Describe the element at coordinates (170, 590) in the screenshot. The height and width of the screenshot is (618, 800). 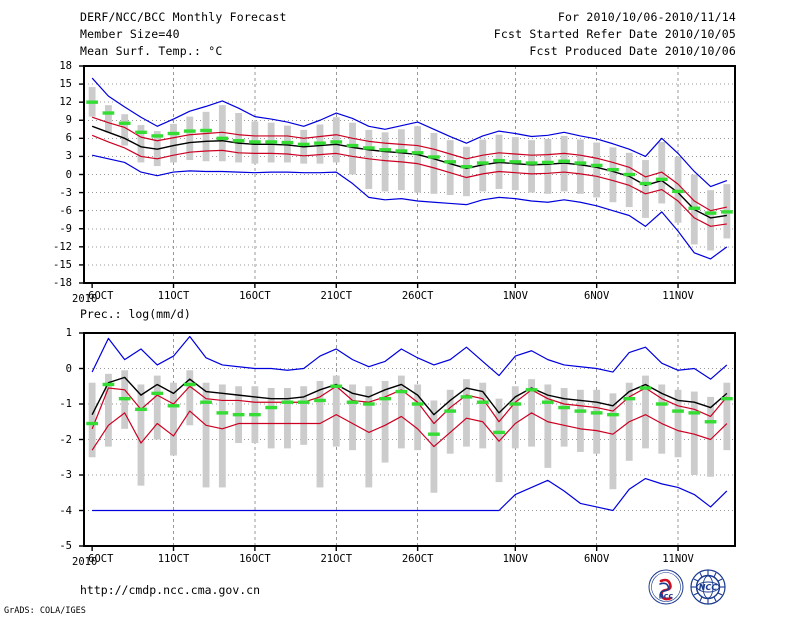
I see `footer-url: http://cmdp.ncc.cma.gov.cn` at that location.